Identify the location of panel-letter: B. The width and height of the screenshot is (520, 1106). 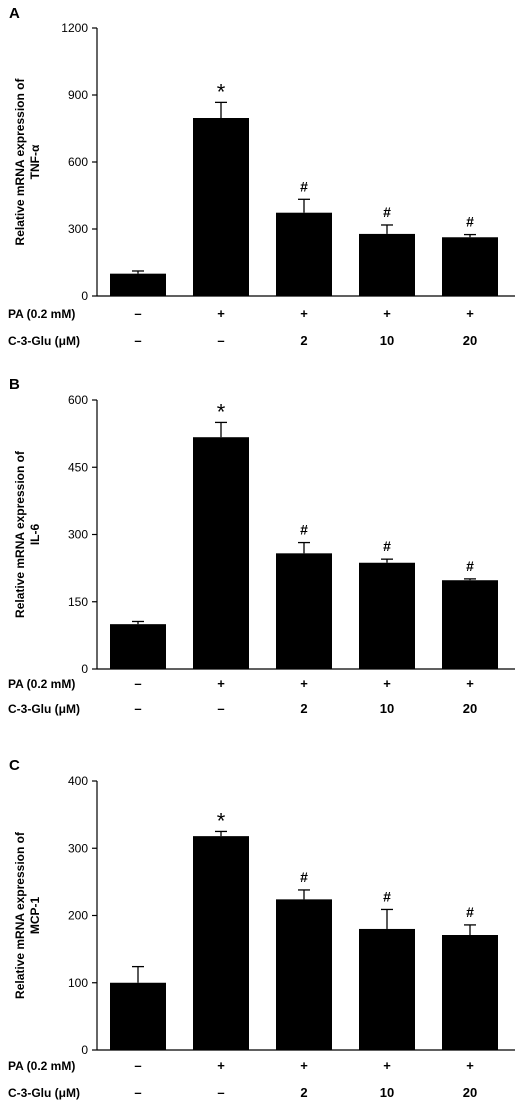
(14, 384).